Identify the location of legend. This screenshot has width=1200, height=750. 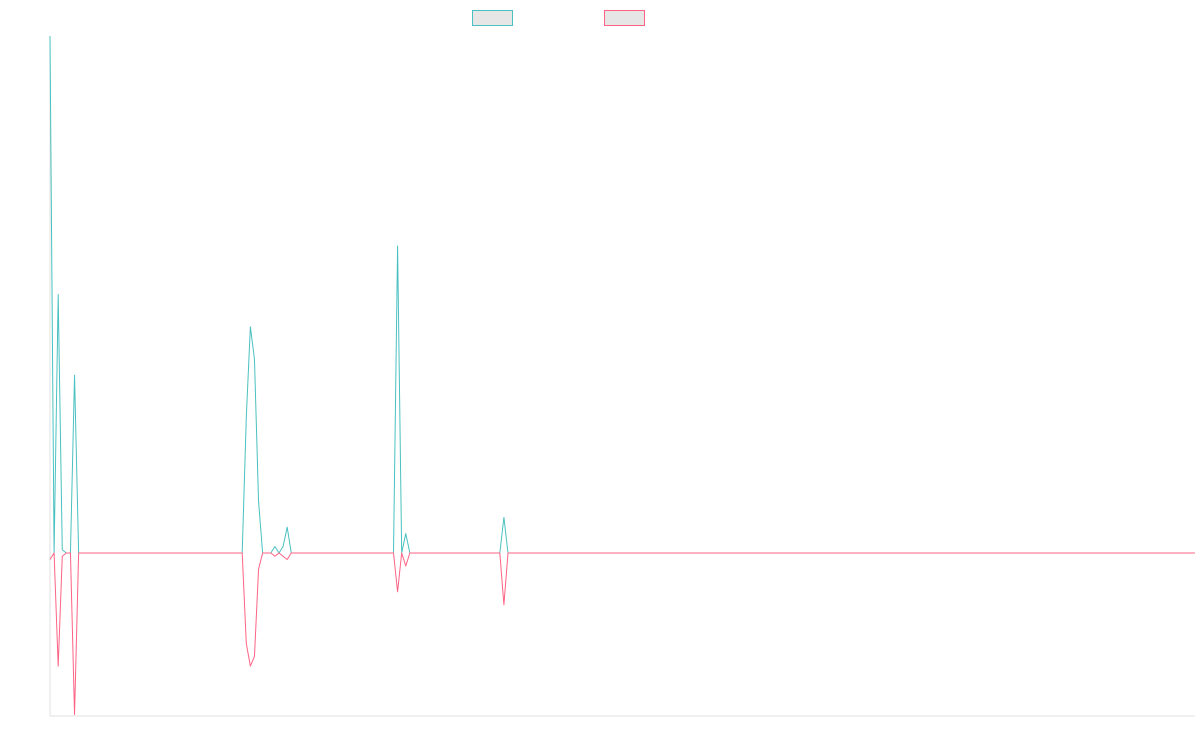
(558, 18).